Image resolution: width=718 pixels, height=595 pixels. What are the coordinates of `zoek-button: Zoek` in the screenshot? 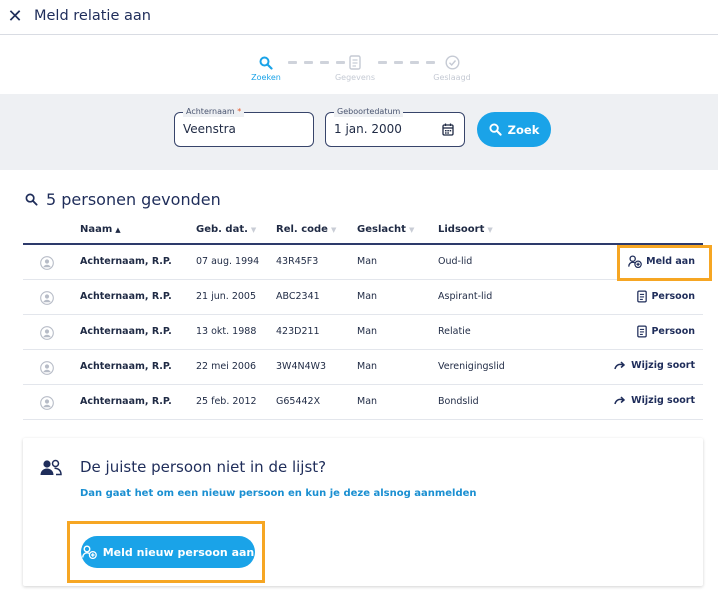 It's located at (514, 129).